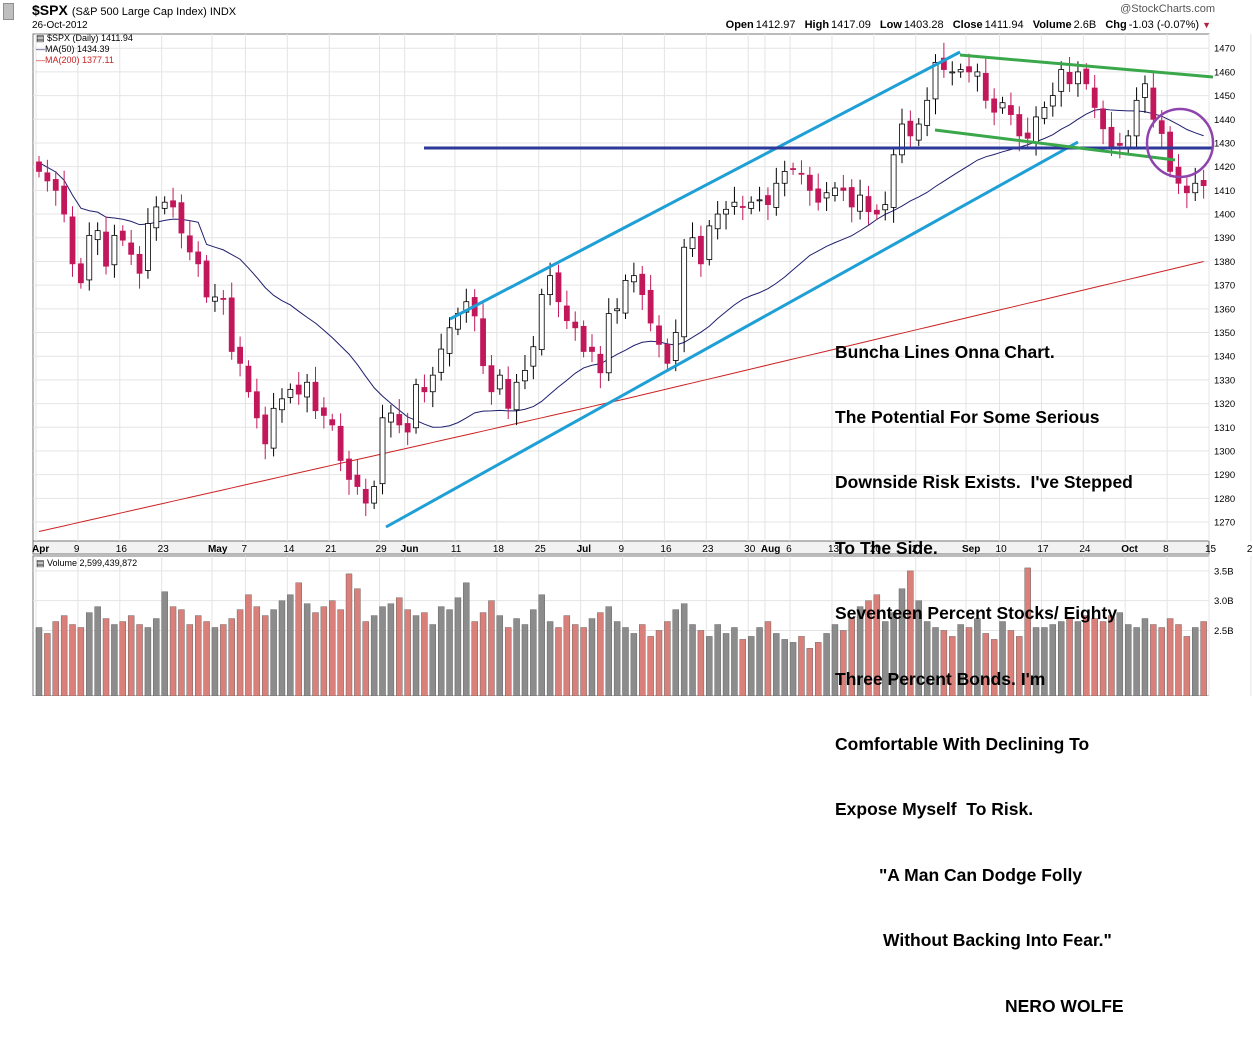 This screenshot has width=1253, height=1039. I want to click on x-tick-label: 16, so click(122, 549).